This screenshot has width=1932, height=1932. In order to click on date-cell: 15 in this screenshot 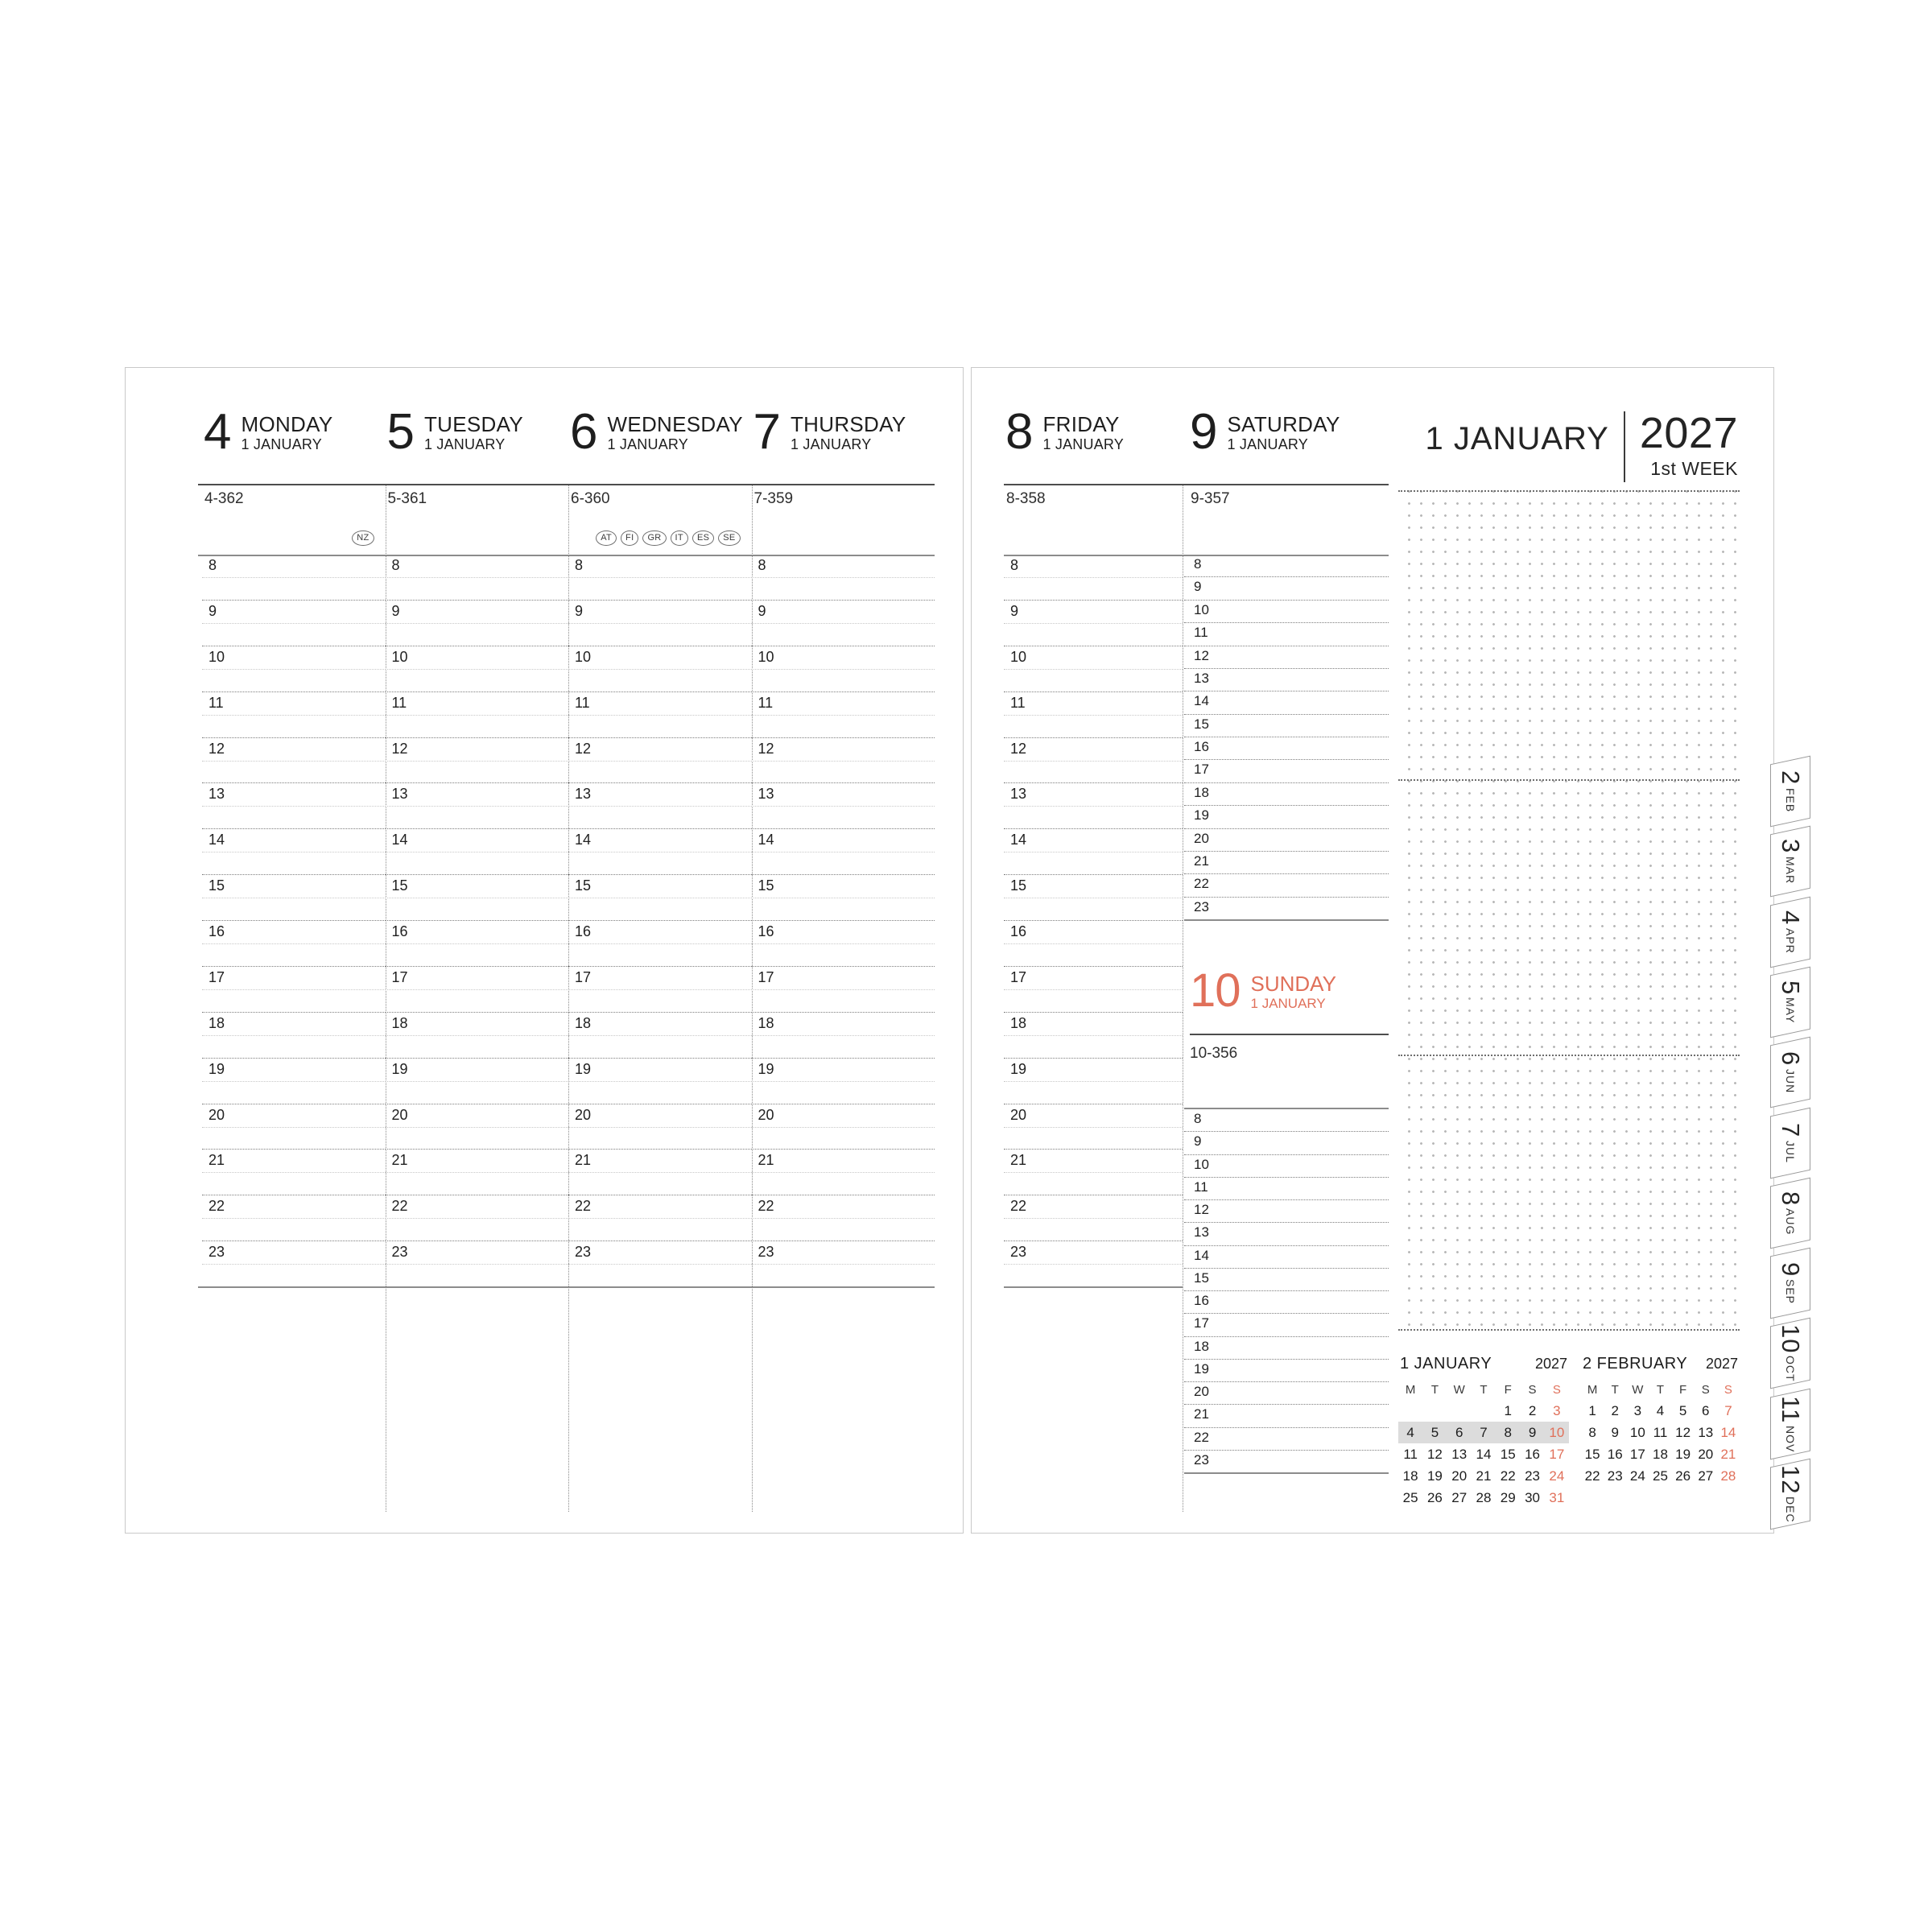, I will do `click(1508, 1454)`.